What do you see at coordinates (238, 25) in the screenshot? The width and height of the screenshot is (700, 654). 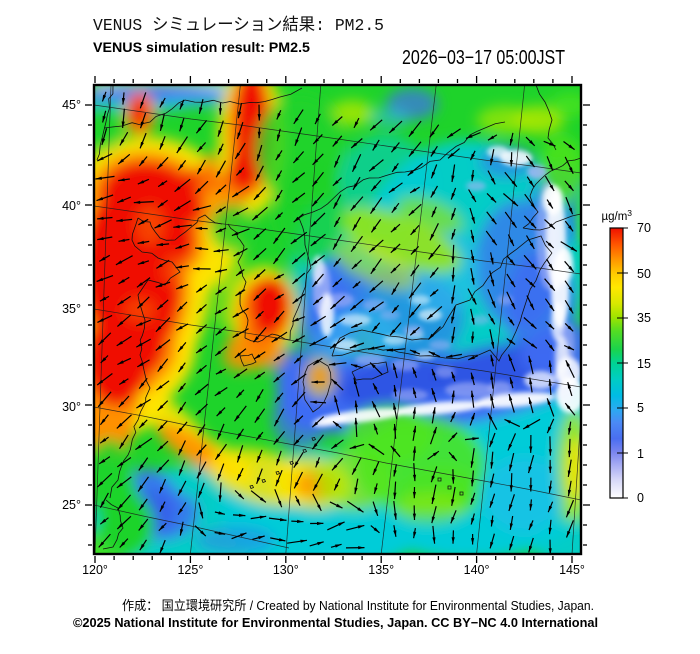 I see `svg-text: VENUS シミュレーション結果: PM2.5` at bounding box center [238, 25].